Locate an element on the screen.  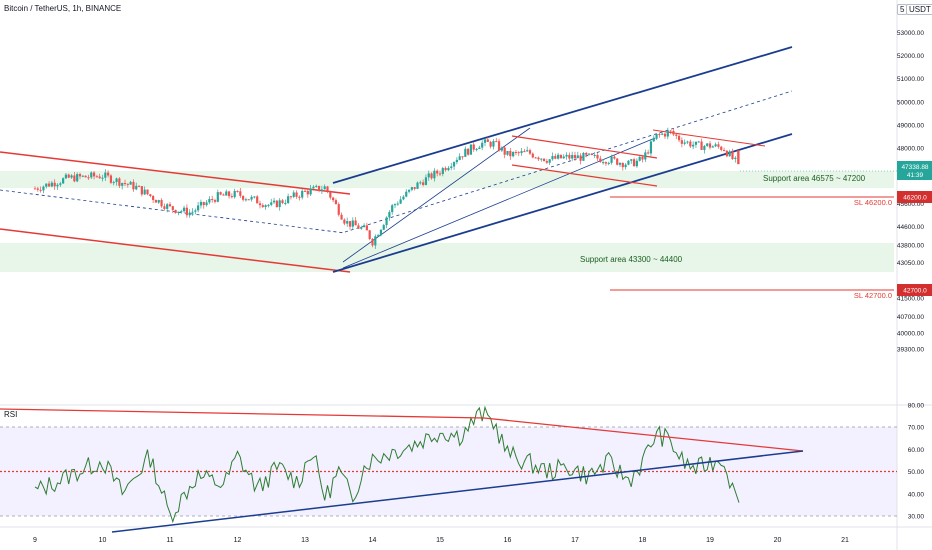
currency-button: USDT is located at coordinates (919, 9).